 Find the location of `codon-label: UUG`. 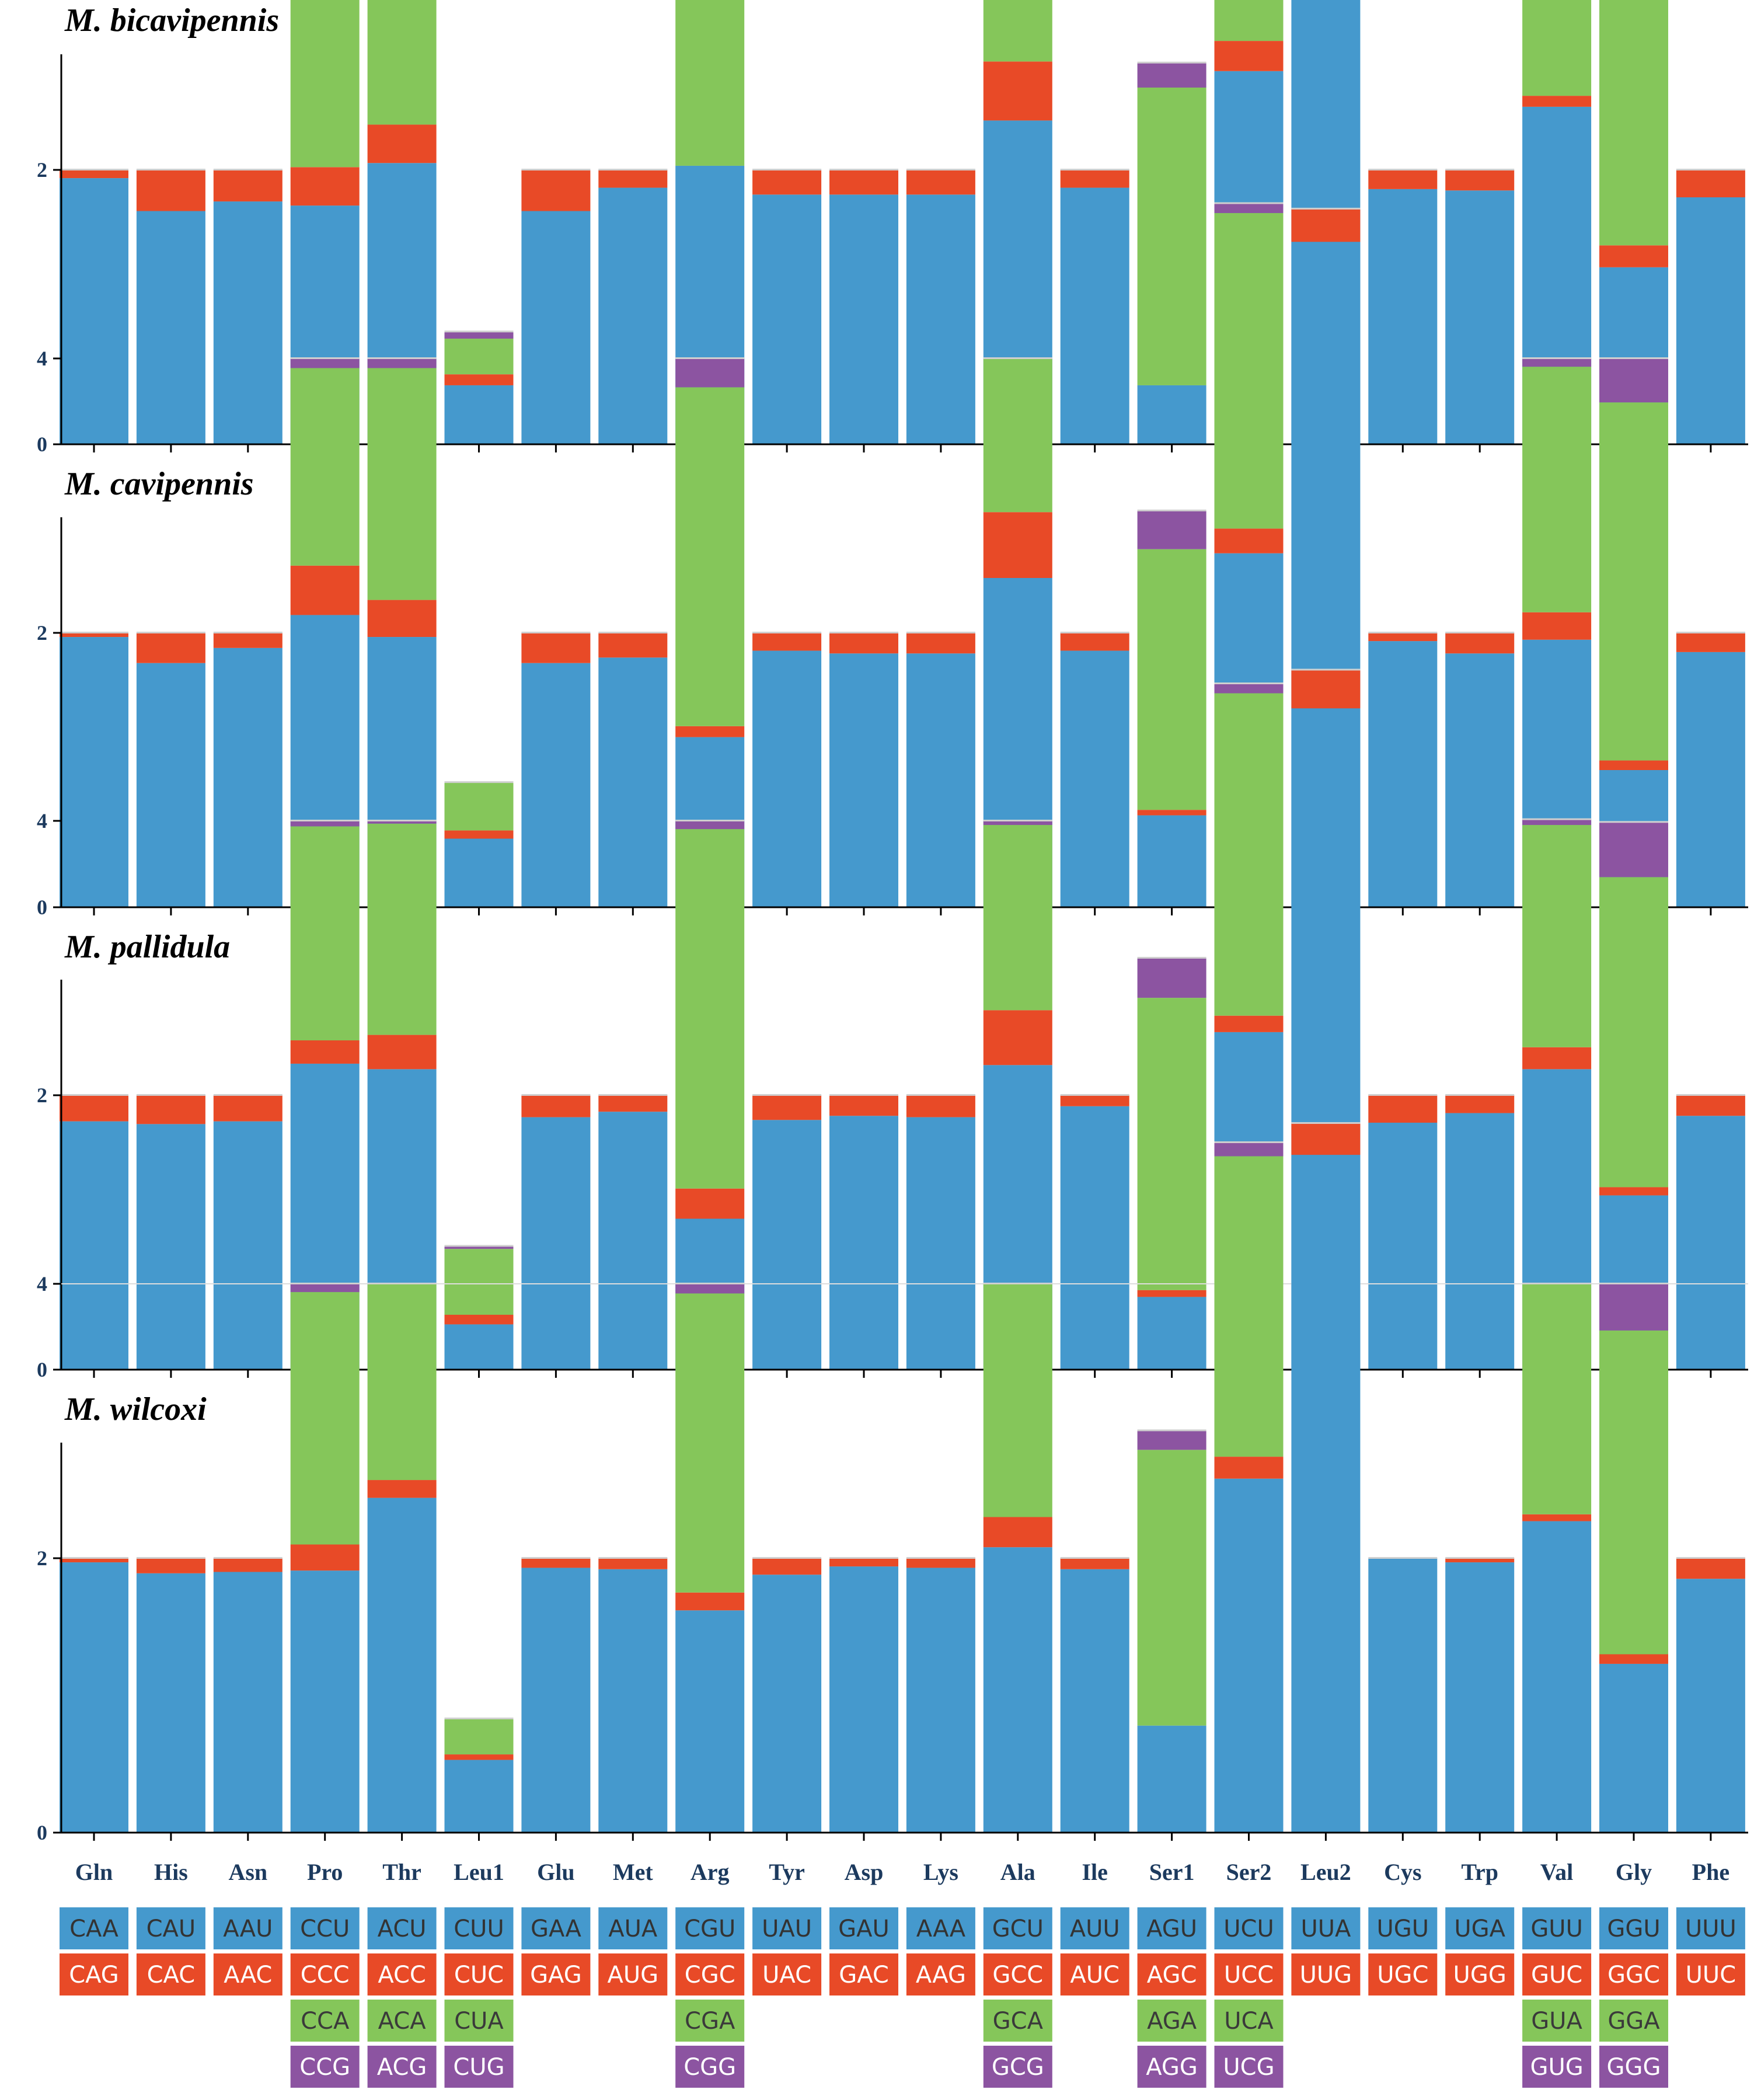

codon-label: UUG is located at coordinates (1326, 1975).